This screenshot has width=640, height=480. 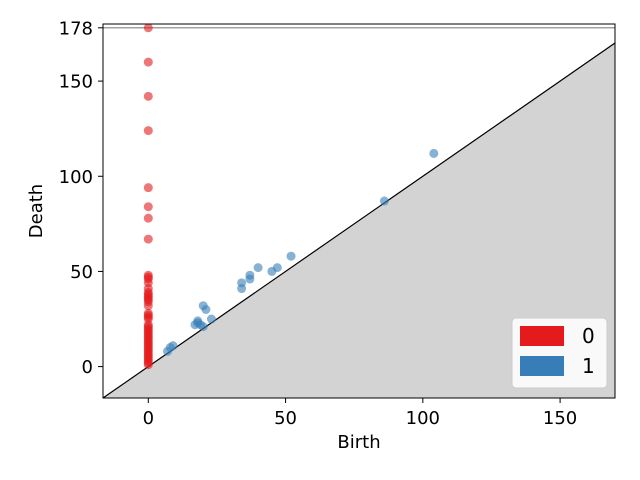 What do you see at coordinates (588, 336) in the screenshot?
I see `legend-label-0: 0` at bounding box center [588, 336].